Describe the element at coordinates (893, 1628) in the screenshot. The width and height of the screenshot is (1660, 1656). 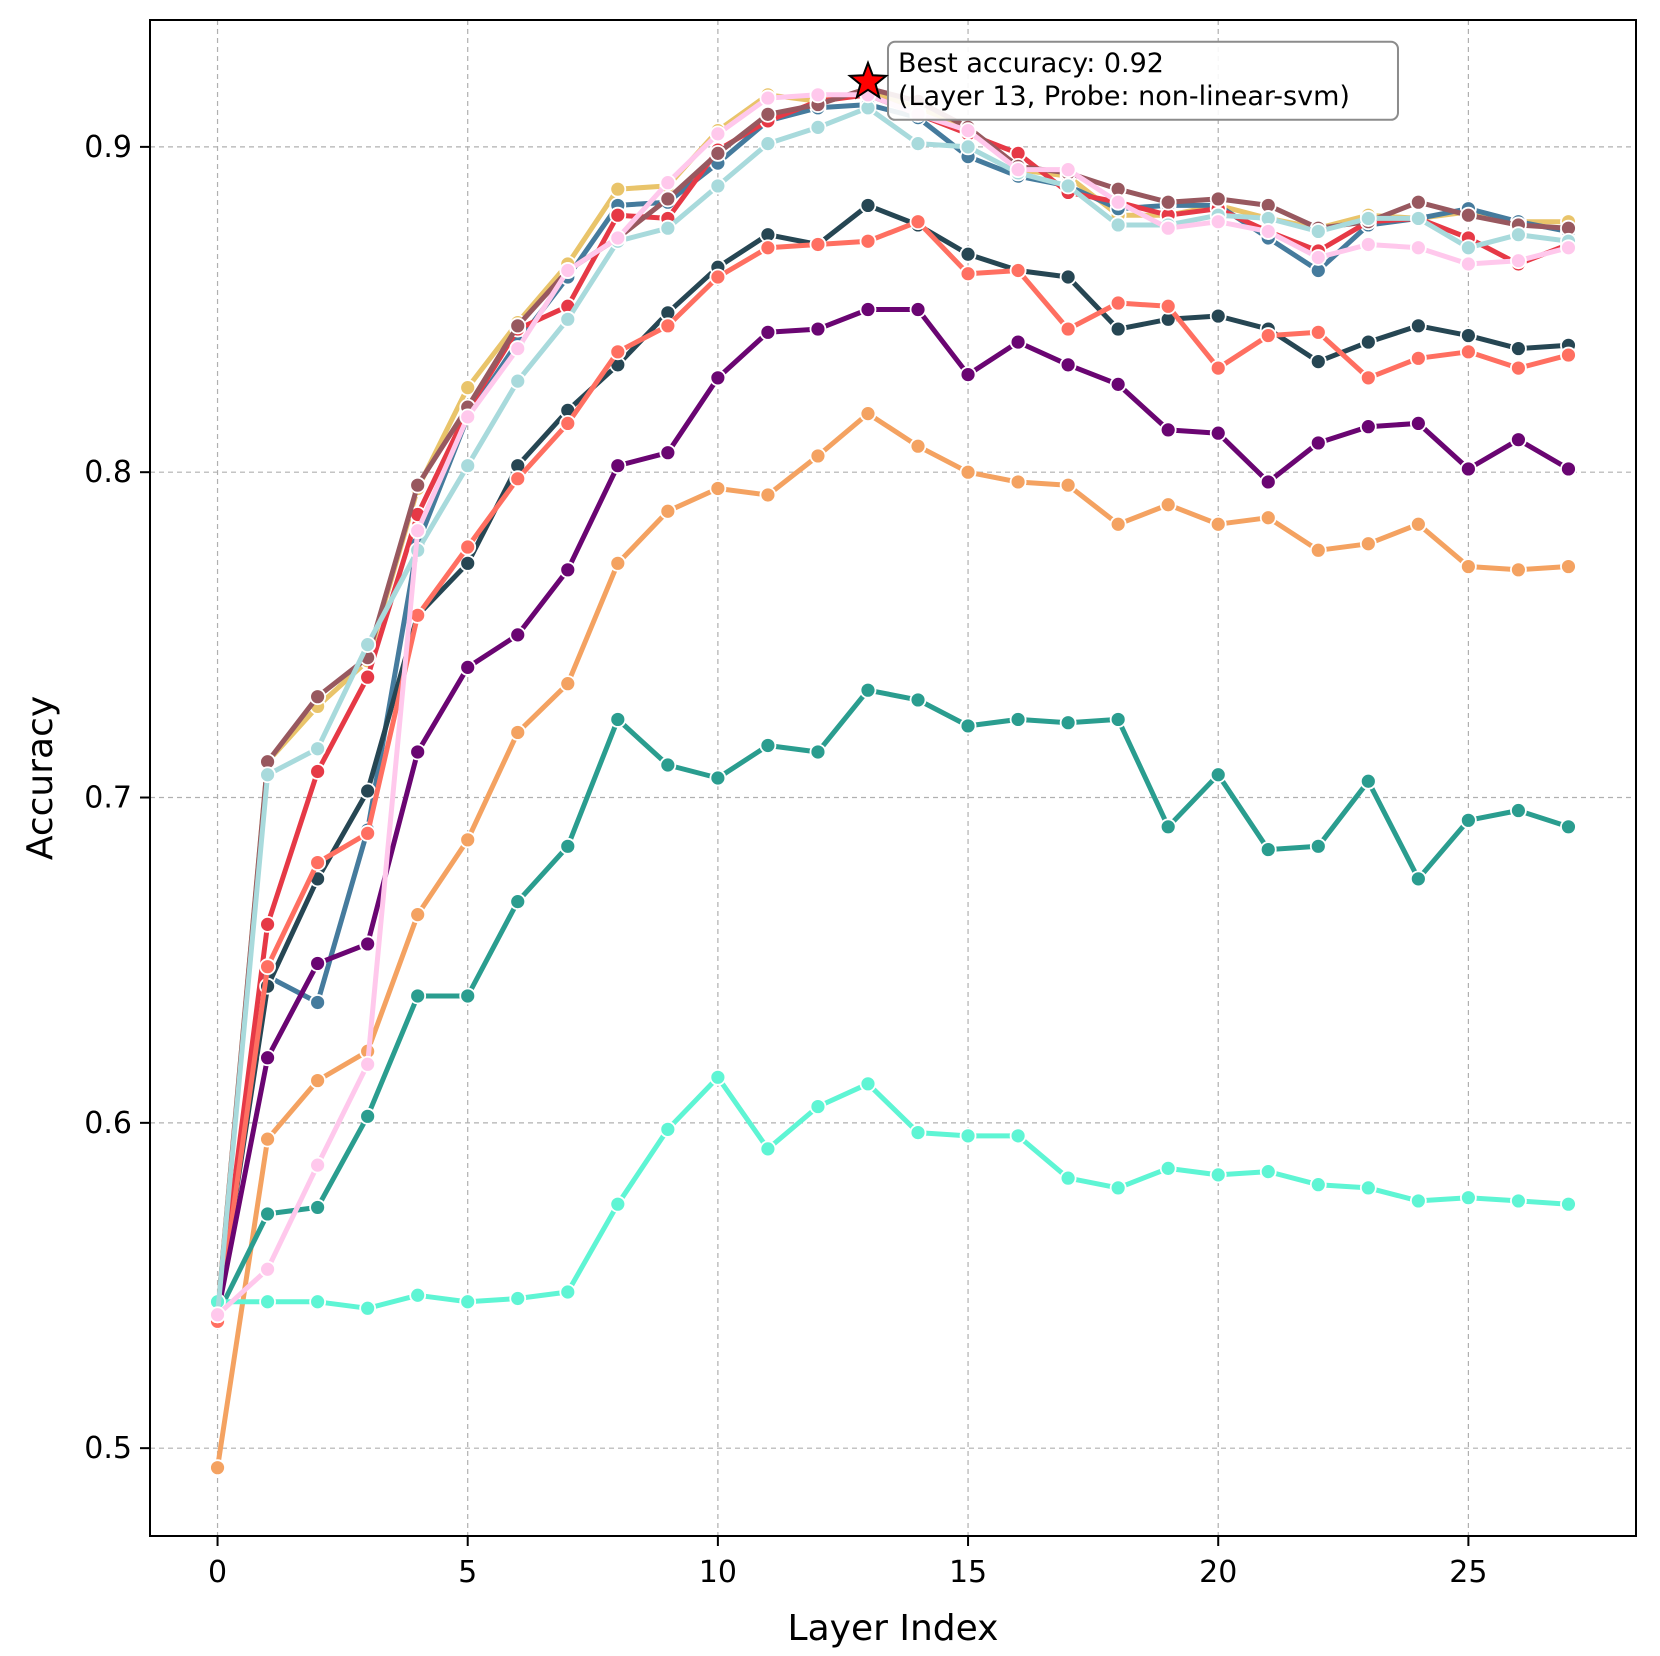
I see `x-axis-label: Layer Index` at that location.